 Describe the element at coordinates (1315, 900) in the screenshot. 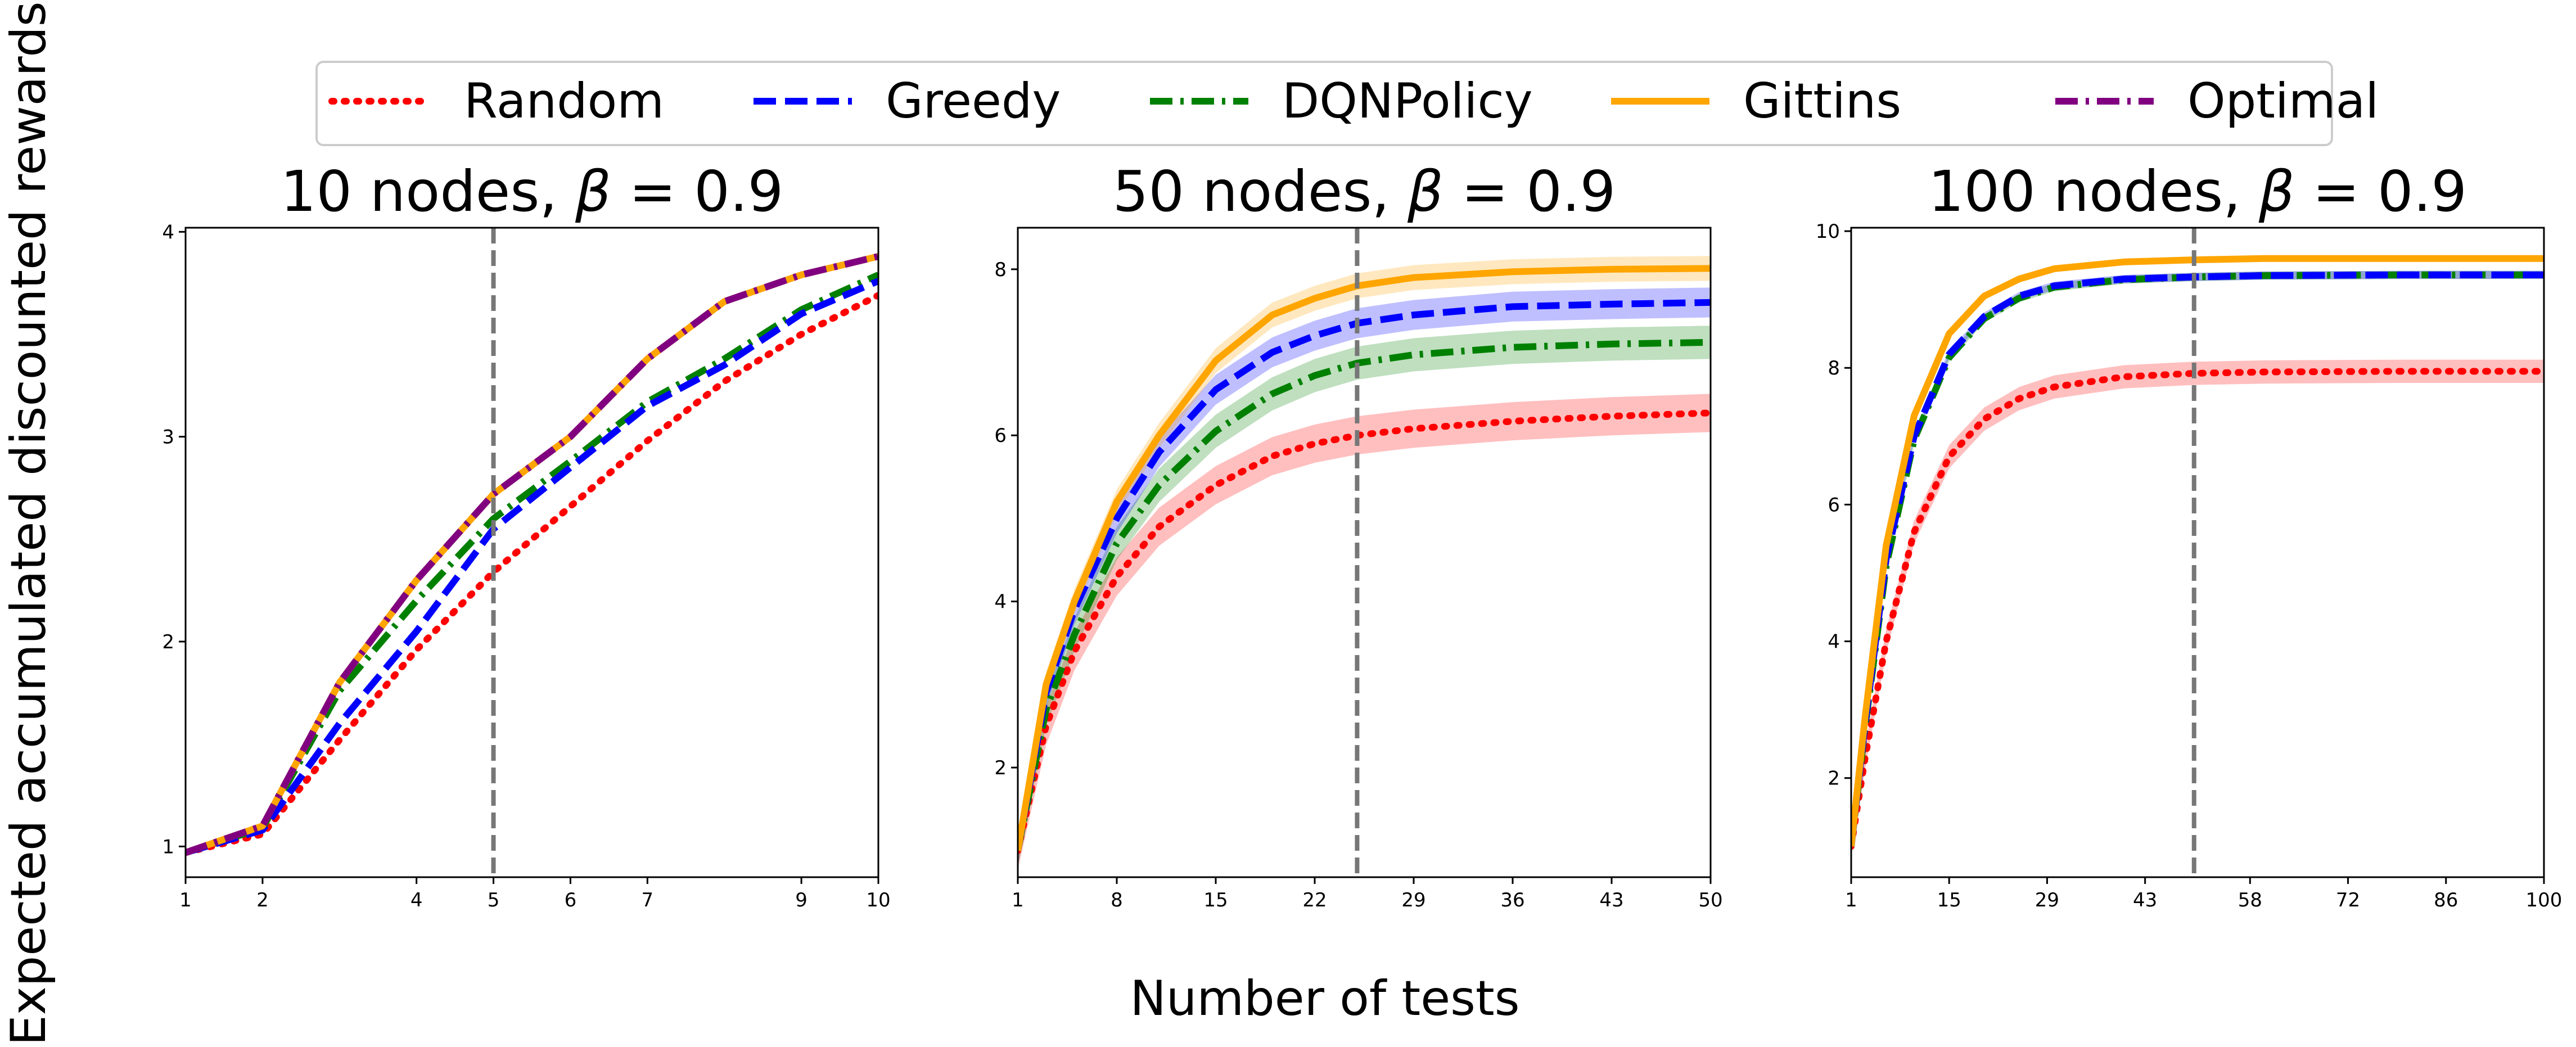

I see `x-tick-label: 22` at that location.